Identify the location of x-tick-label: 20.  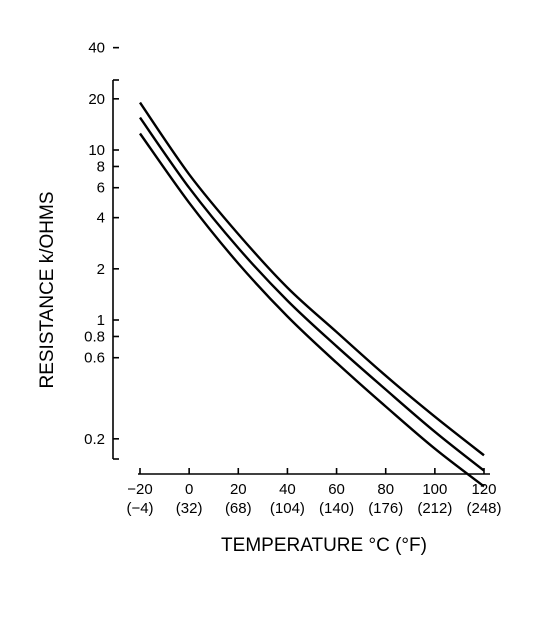
(238, 489).